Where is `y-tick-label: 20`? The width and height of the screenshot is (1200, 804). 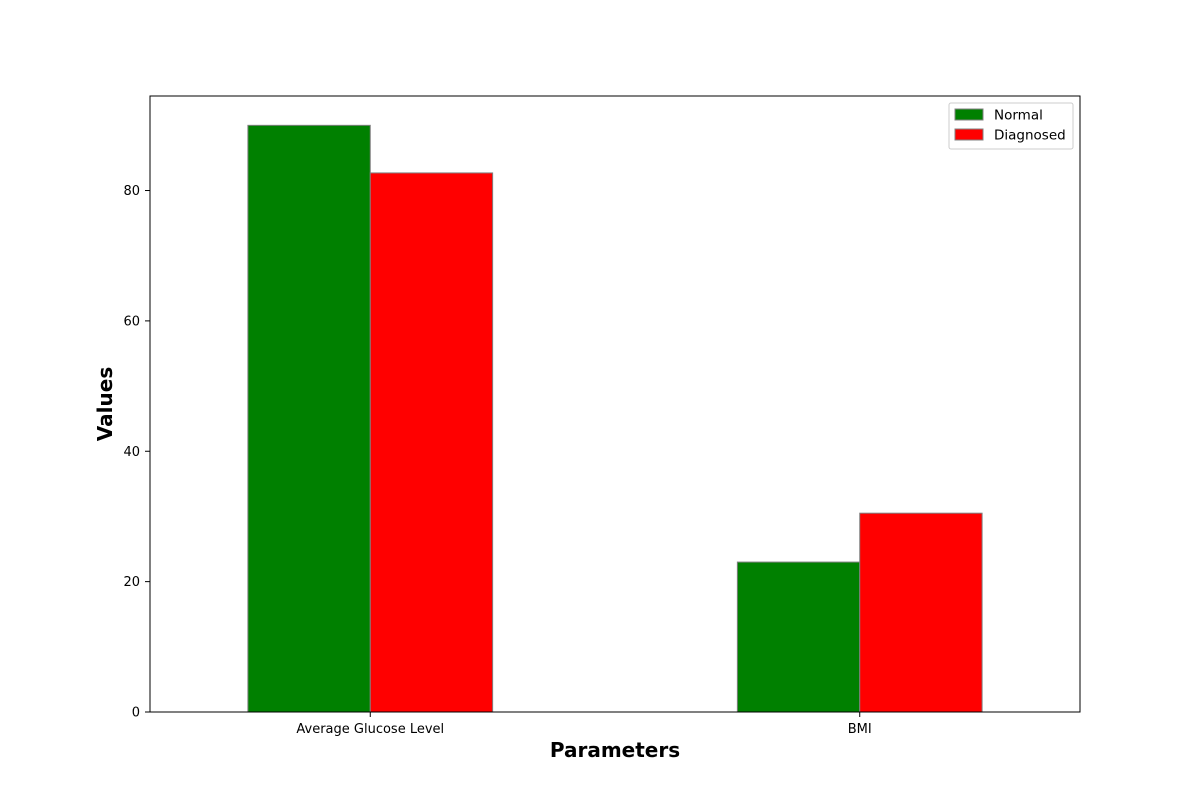 y-tick-label: 20 is located at coordinates (131, 582).